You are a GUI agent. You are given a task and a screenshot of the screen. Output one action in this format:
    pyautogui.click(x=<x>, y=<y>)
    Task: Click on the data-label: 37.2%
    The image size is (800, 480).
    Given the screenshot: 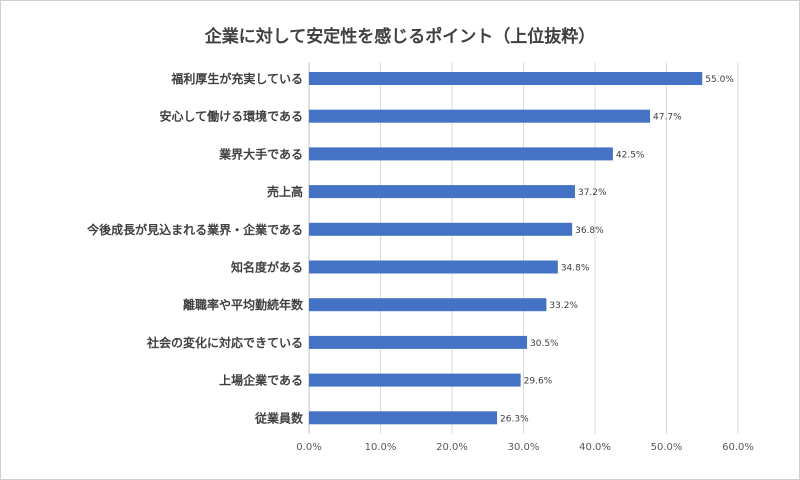 What is the action you would take?
    pyautogui.click(x=592, y=193)
    